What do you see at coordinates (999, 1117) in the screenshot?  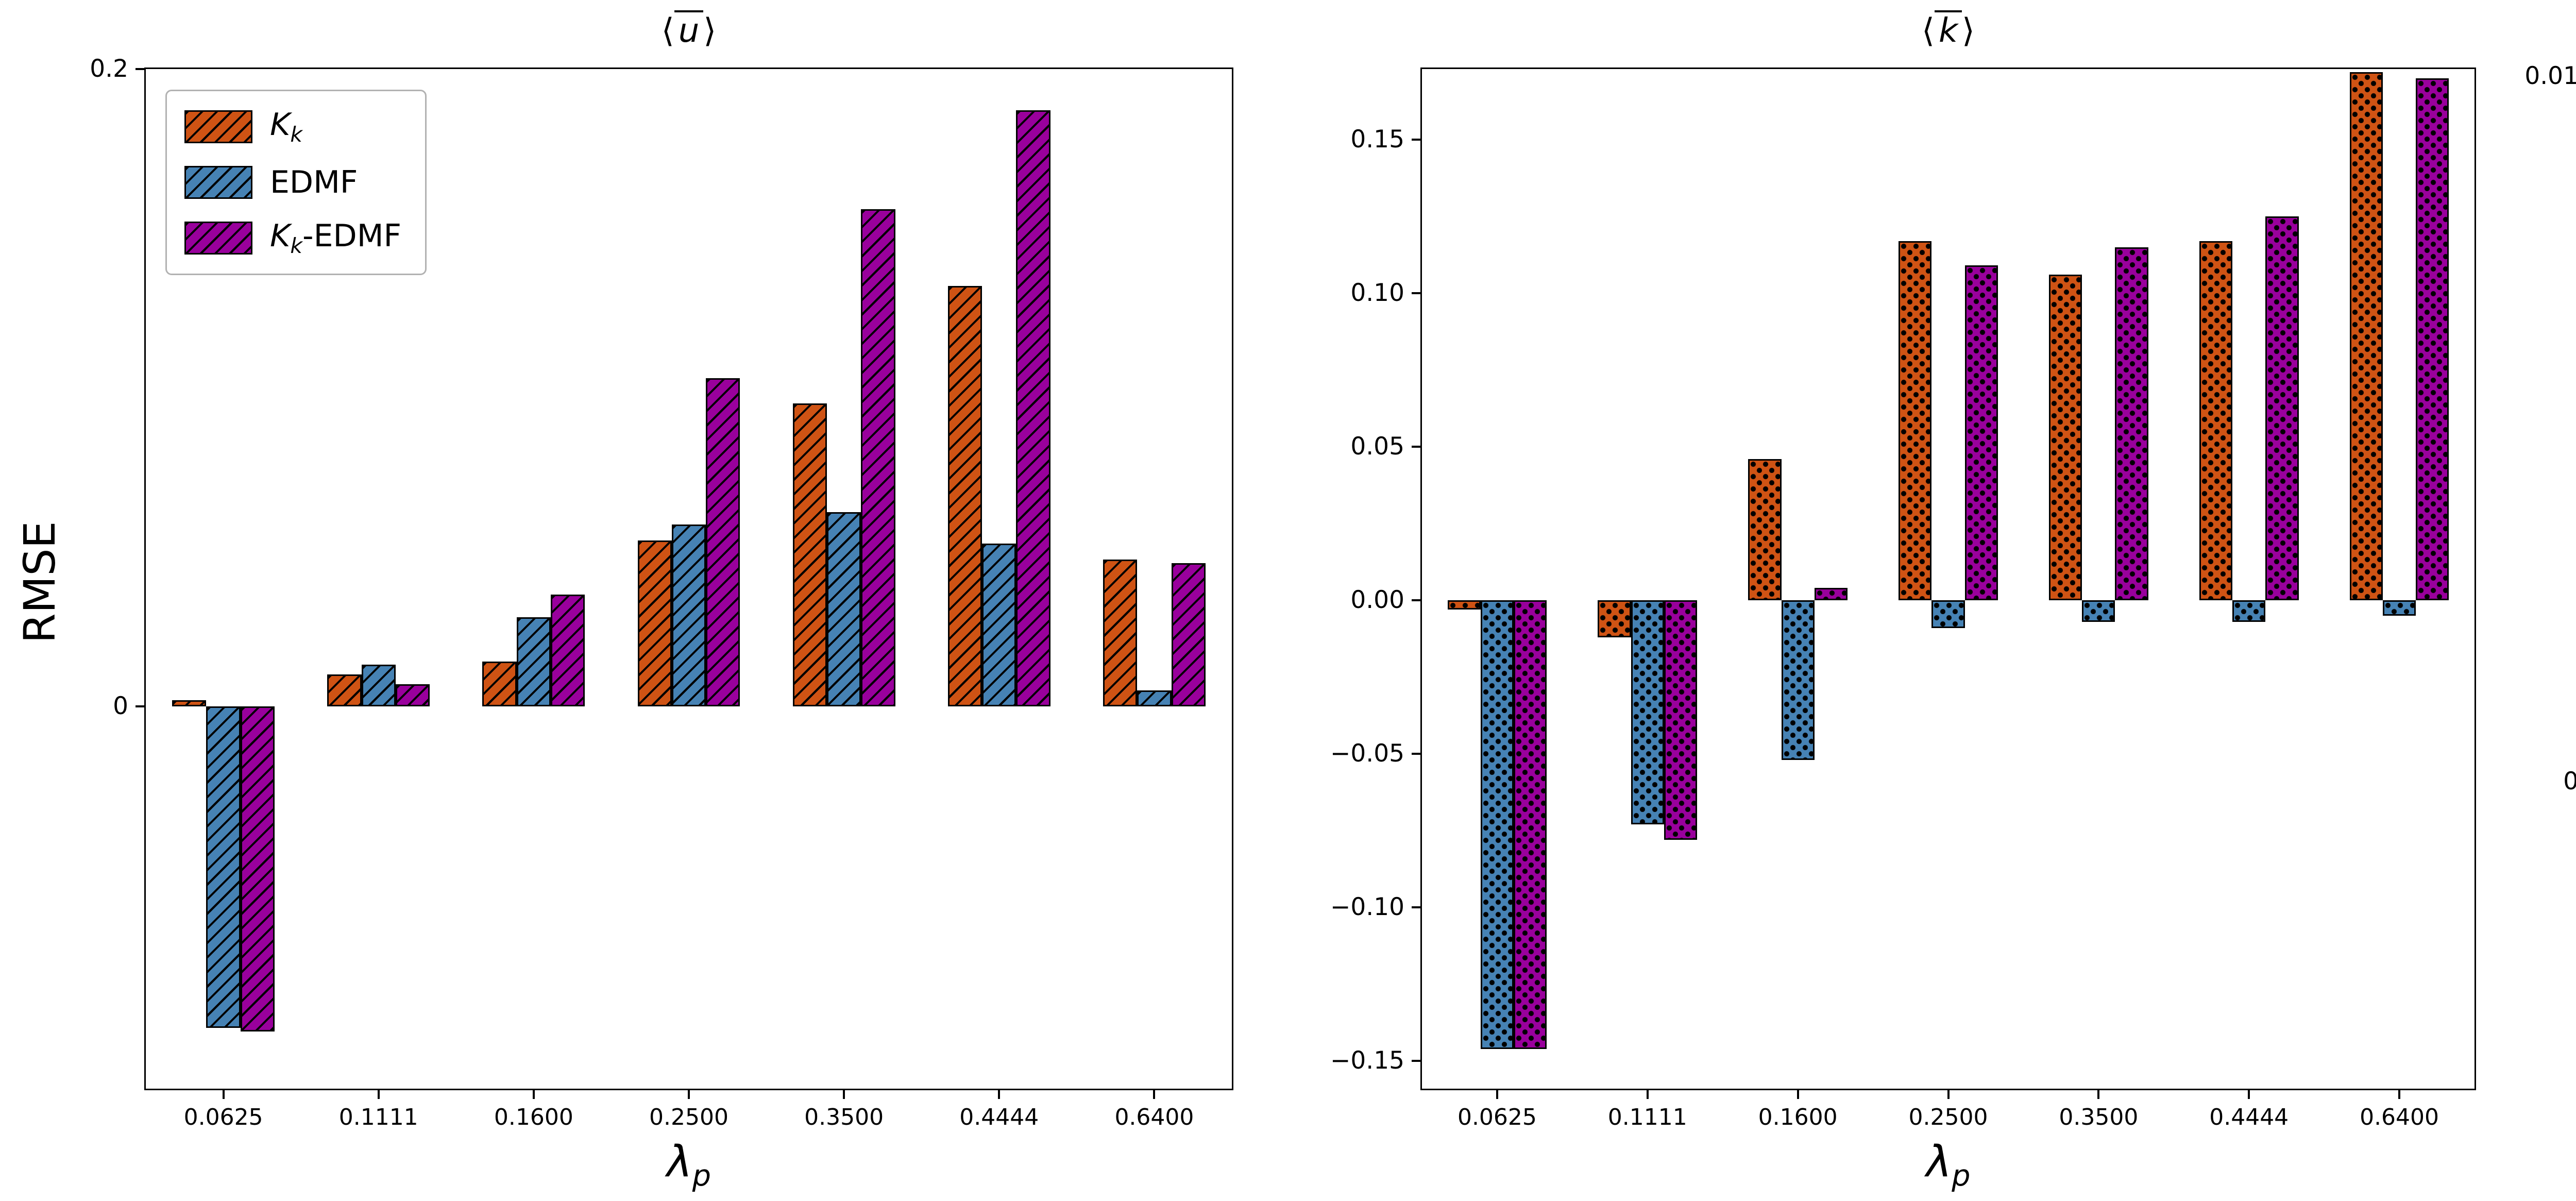 I see `x-tick-label: 0.4444` at bounding box center [999, 1117].